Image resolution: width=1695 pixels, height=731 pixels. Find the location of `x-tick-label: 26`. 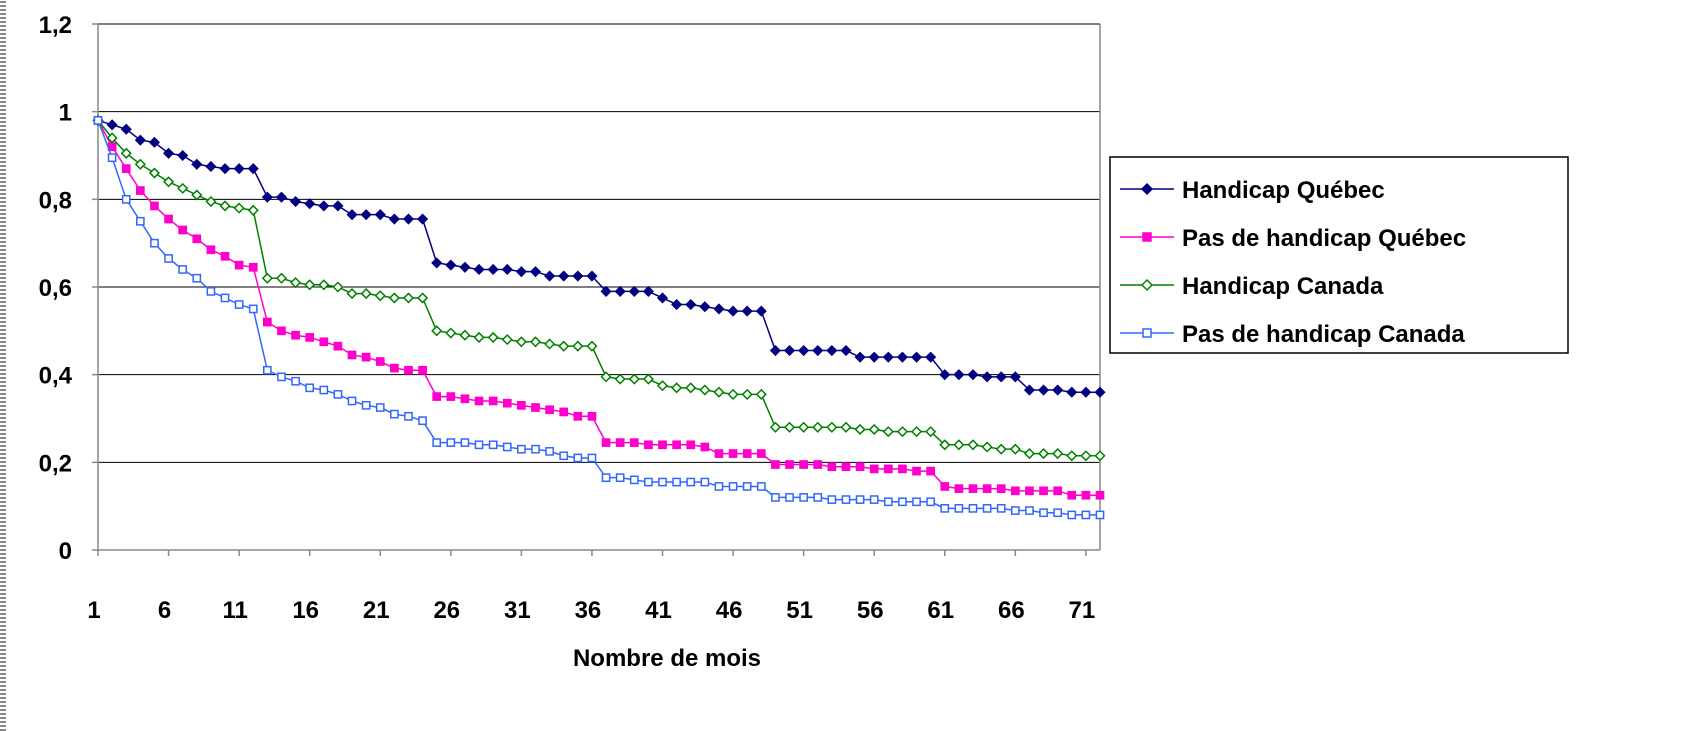

x-tick-label: 26 is located at coordinates (446, 610).